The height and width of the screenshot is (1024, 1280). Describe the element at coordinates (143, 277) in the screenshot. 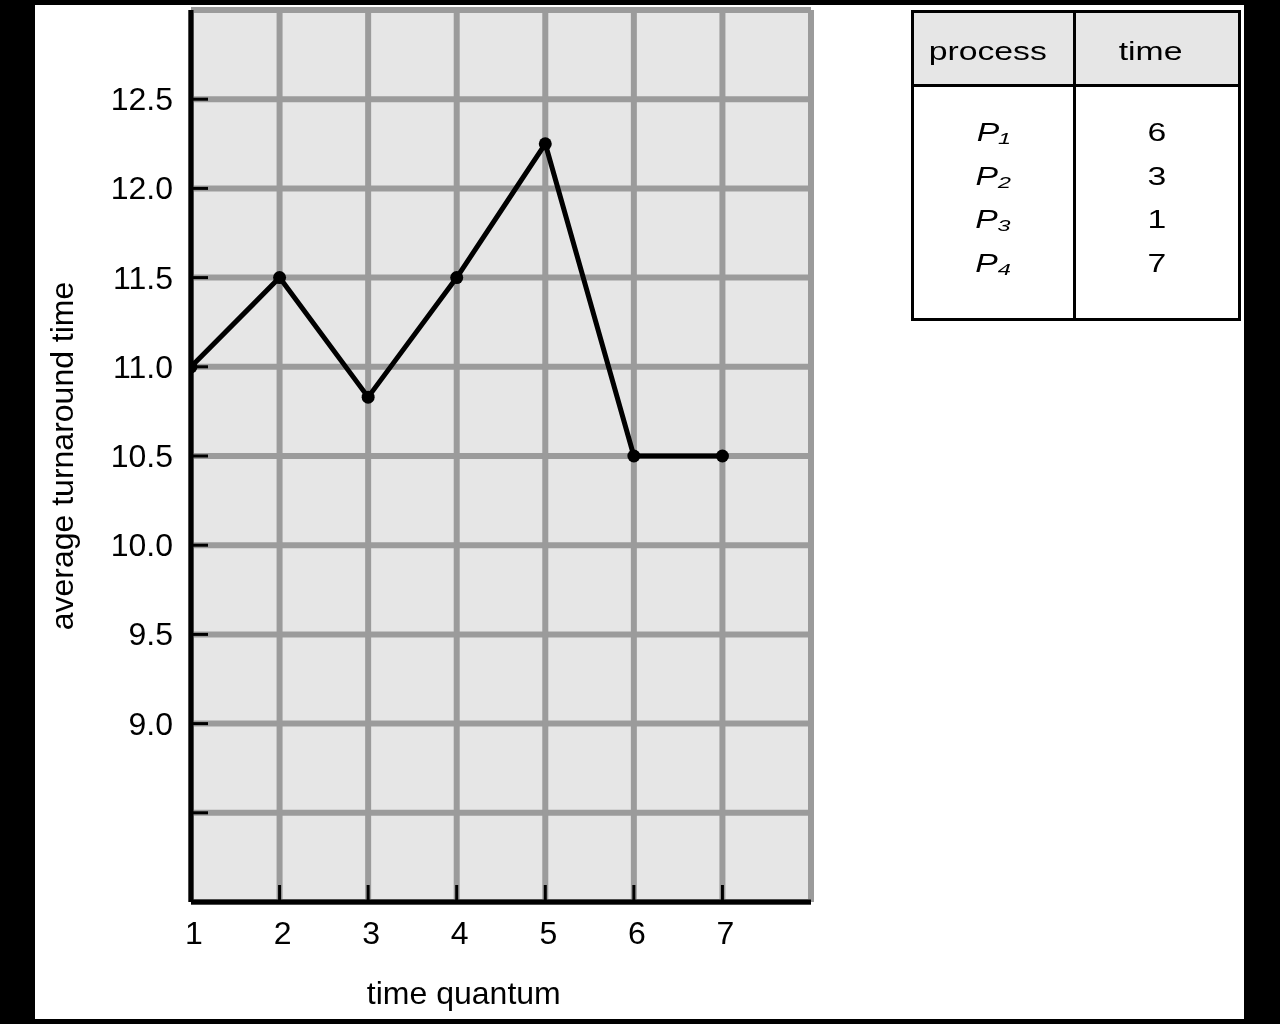

I see `y-tick-label: 11.5` at that location.